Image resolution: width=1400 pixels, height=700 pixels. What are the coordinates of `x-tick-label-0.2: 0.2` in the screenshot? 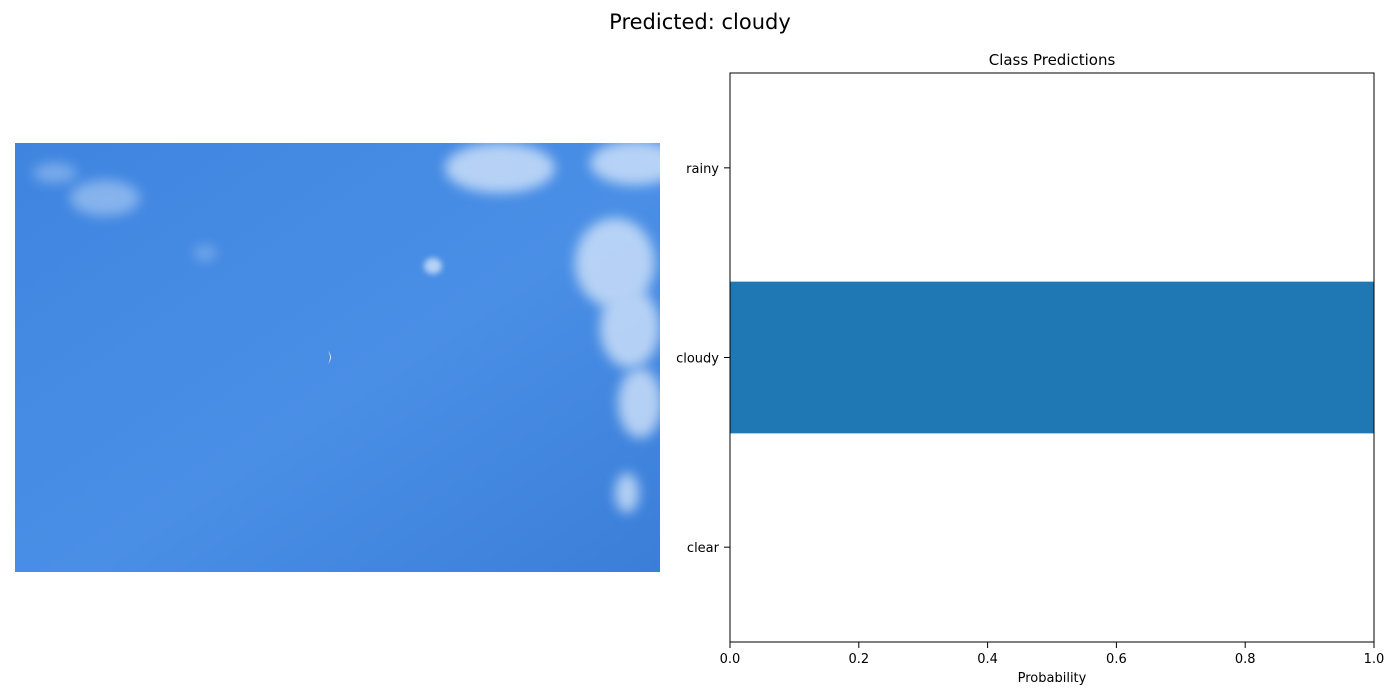 It's located at (858, 659).